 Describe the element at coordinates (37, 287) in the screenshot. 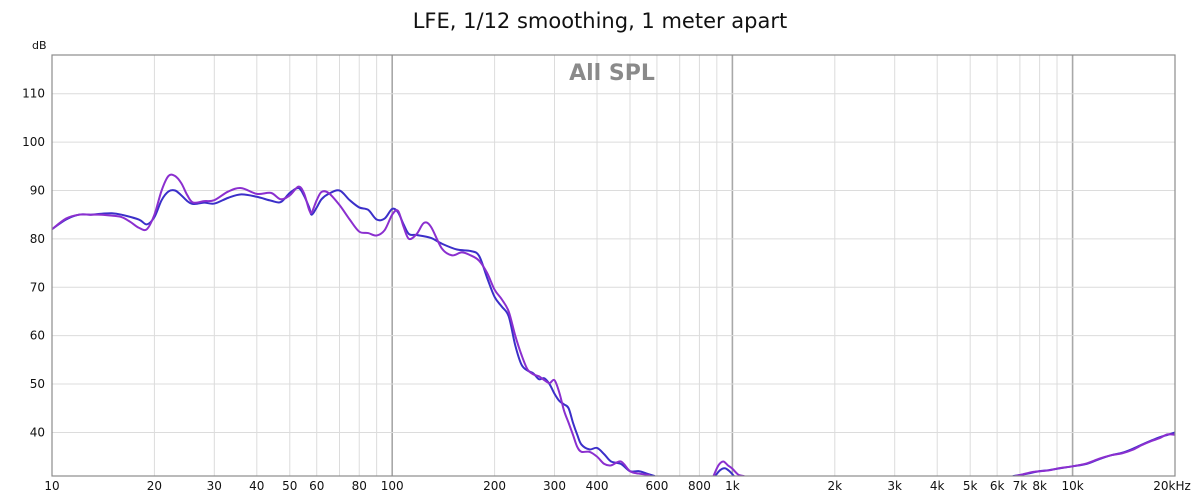

I see `y-tick-label: 70` at that location.